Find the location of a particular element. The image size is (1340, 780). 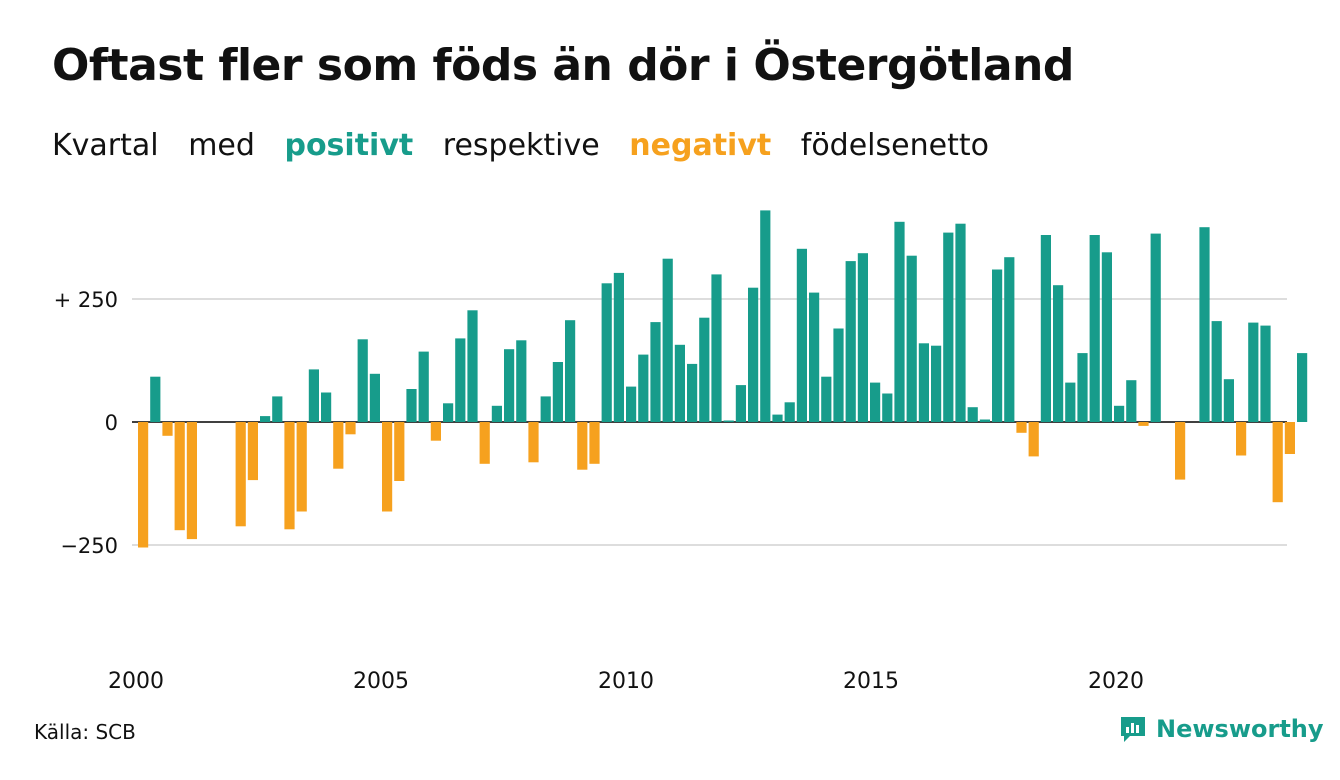

bar-2002-Q3 is located at coordinates (265, 419).